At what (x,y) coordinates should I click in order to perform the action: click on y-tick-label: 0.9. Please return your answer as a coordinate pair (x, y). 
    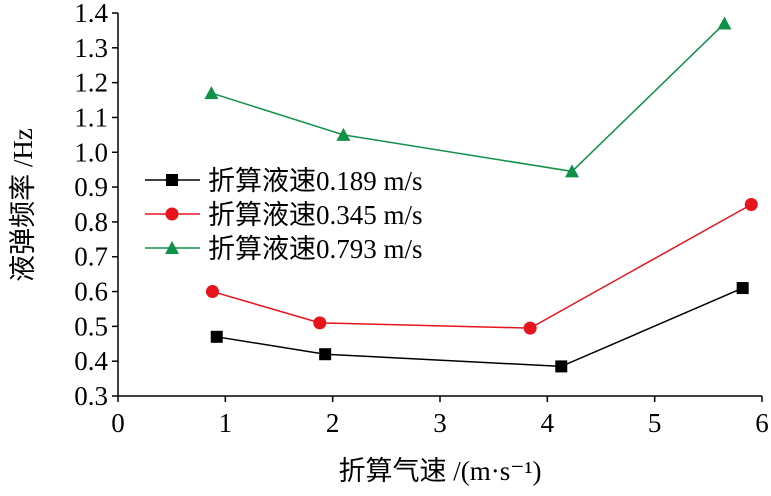
    Looking at the image, I should click on (91, 187).